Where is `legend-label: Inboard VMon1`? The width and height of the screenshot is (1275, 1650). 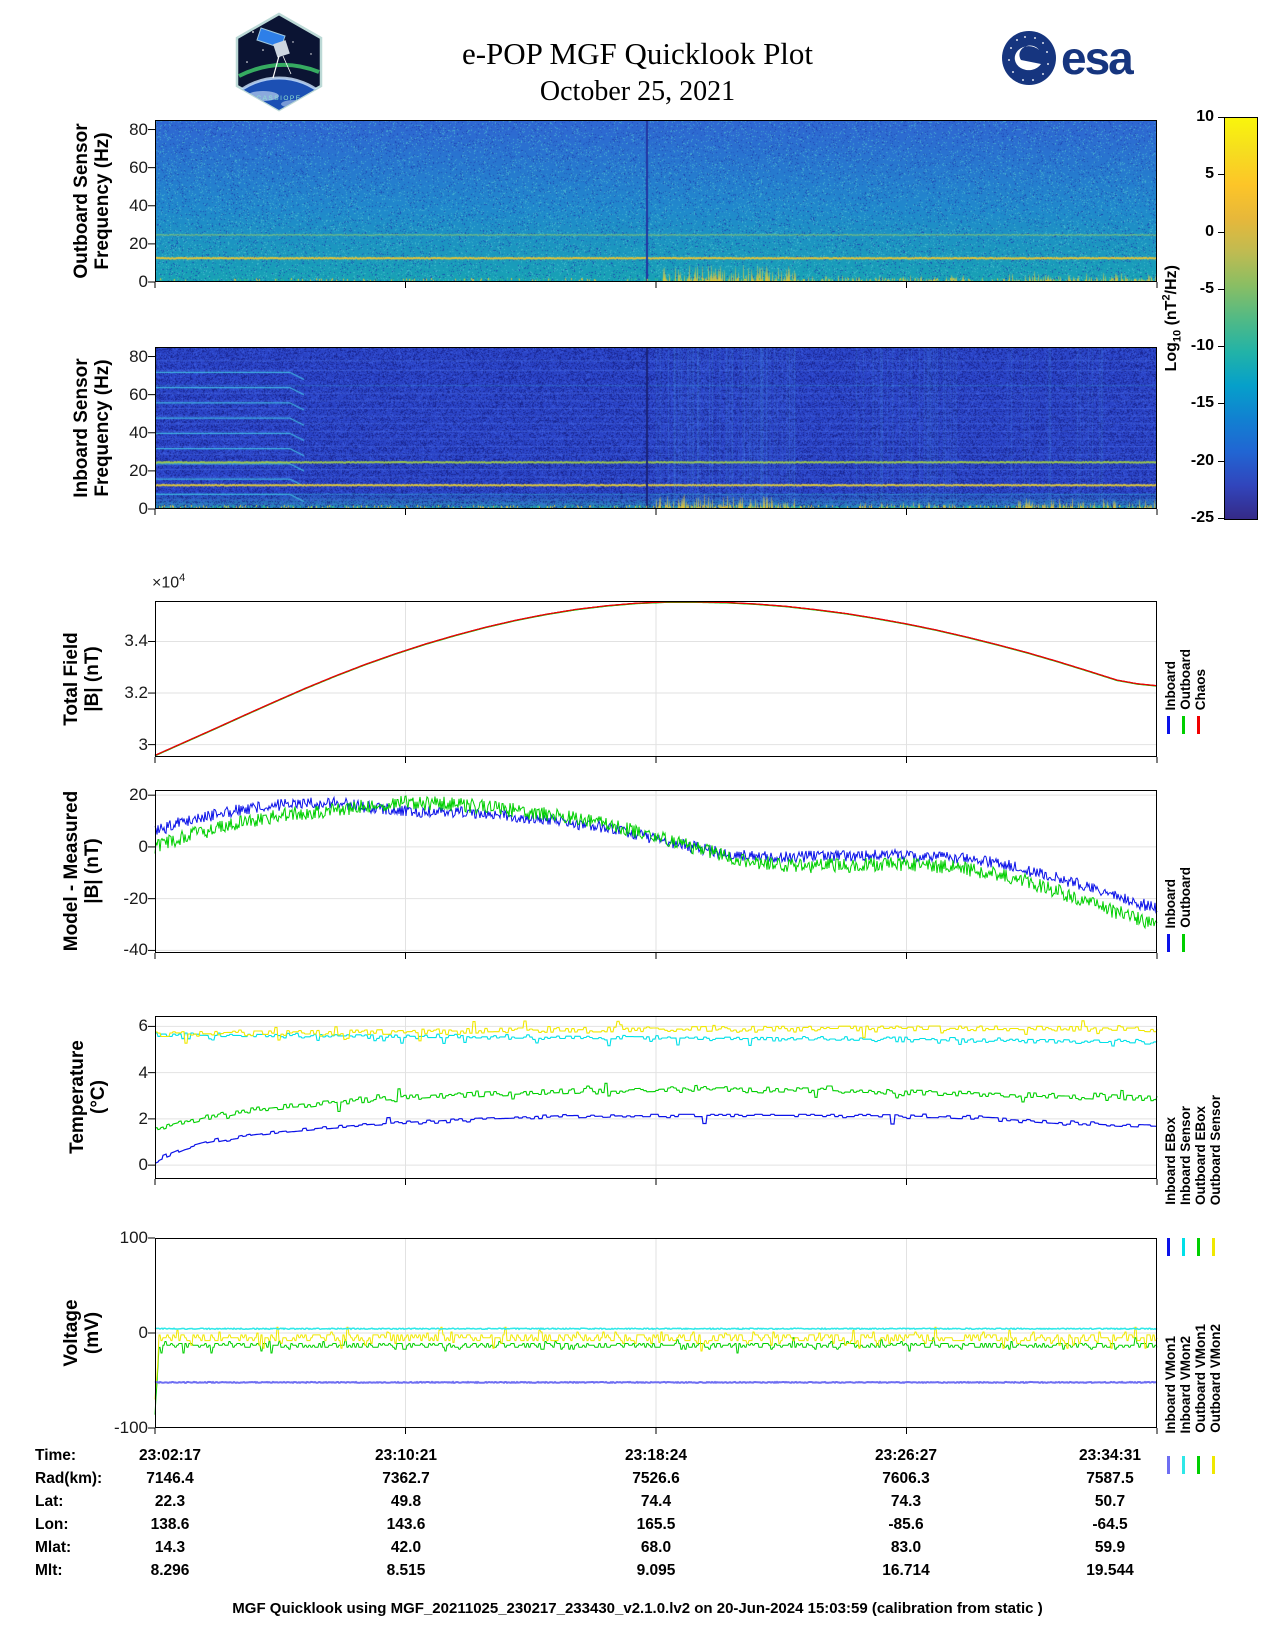
legend-label: Inboard VMon1 is located at coordinates (1170, 1384).